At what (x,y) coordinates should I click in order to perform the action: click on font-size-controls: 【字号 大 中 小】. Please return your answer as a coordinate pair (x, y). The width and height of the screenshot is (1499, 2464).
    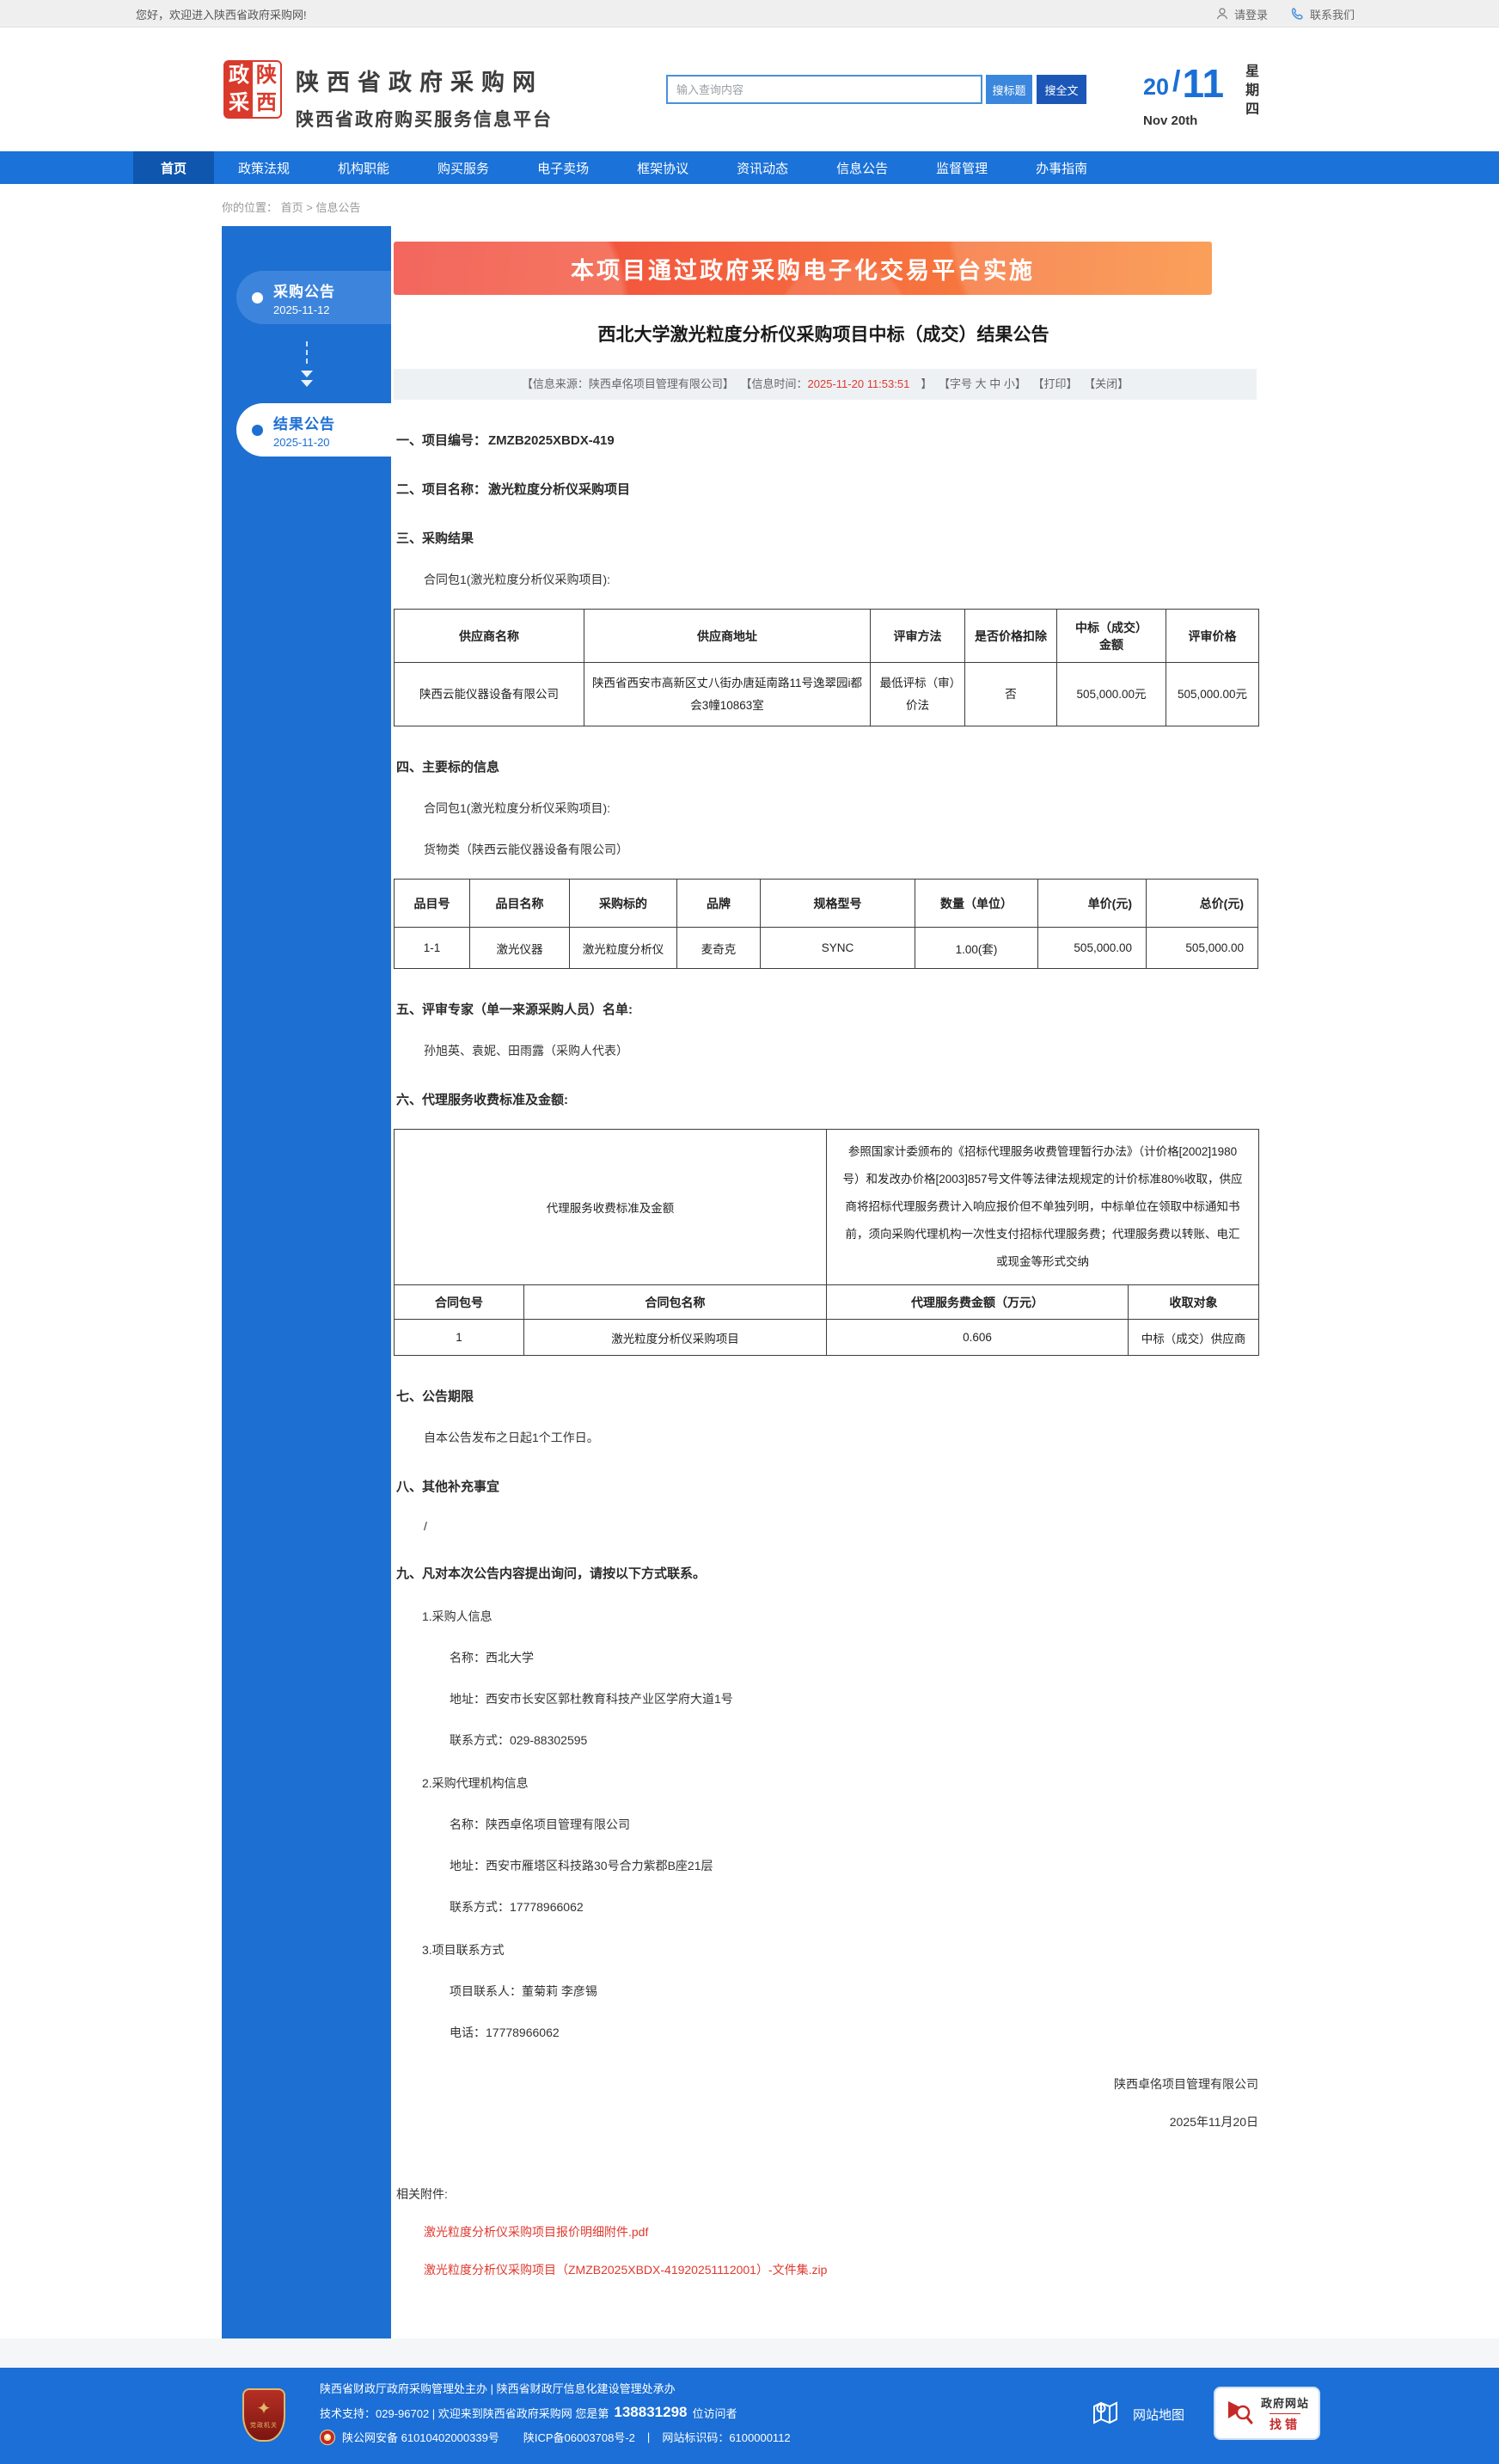
    Looking at the image, I should click on (982, 383).